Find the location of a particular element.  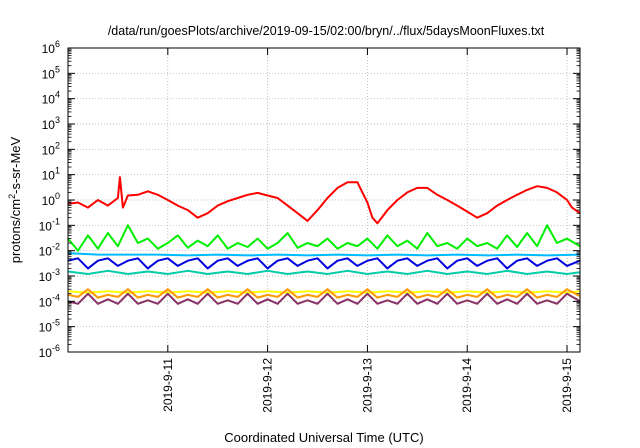

y-tick-label: 10⁴ is located at coordinates (51, 98).